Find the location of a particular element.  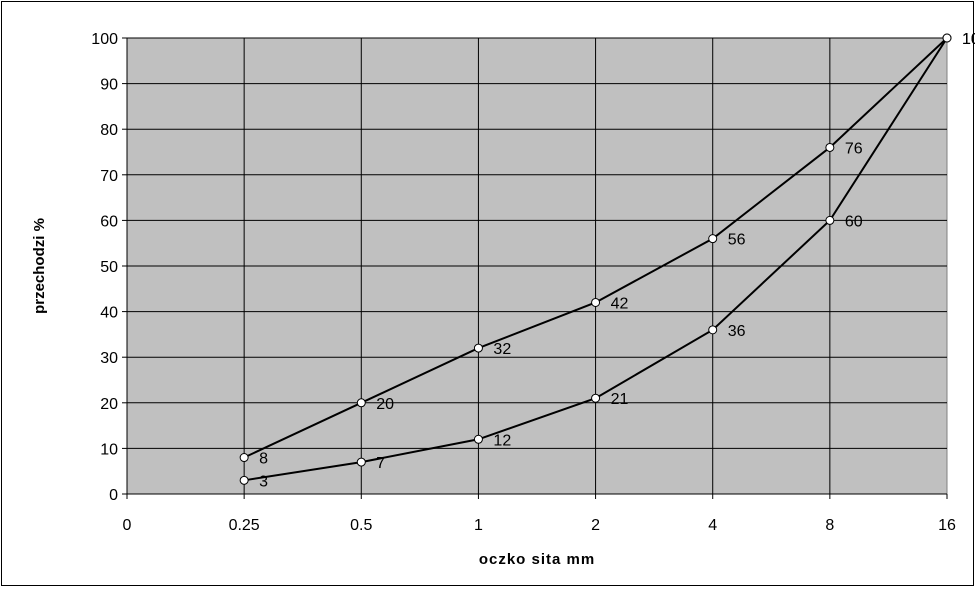

y-tick-label: 100 is located at coordinates (104, 39).